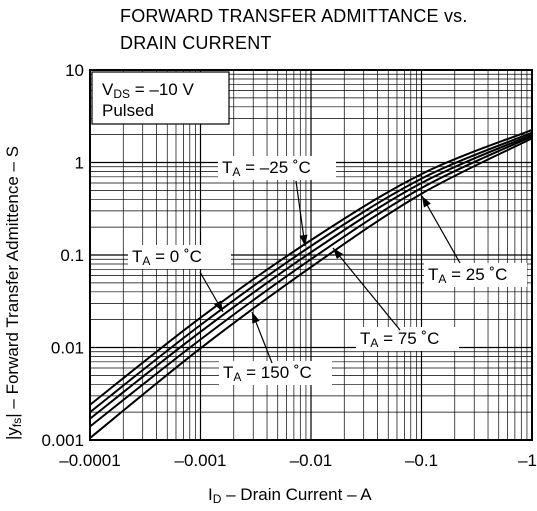 This screenshot has height=511, width=537. What do you see at coordinates (527, 460) in the screenshot?
I see `x-tick-label: –1` at bounding box center [527, 460].